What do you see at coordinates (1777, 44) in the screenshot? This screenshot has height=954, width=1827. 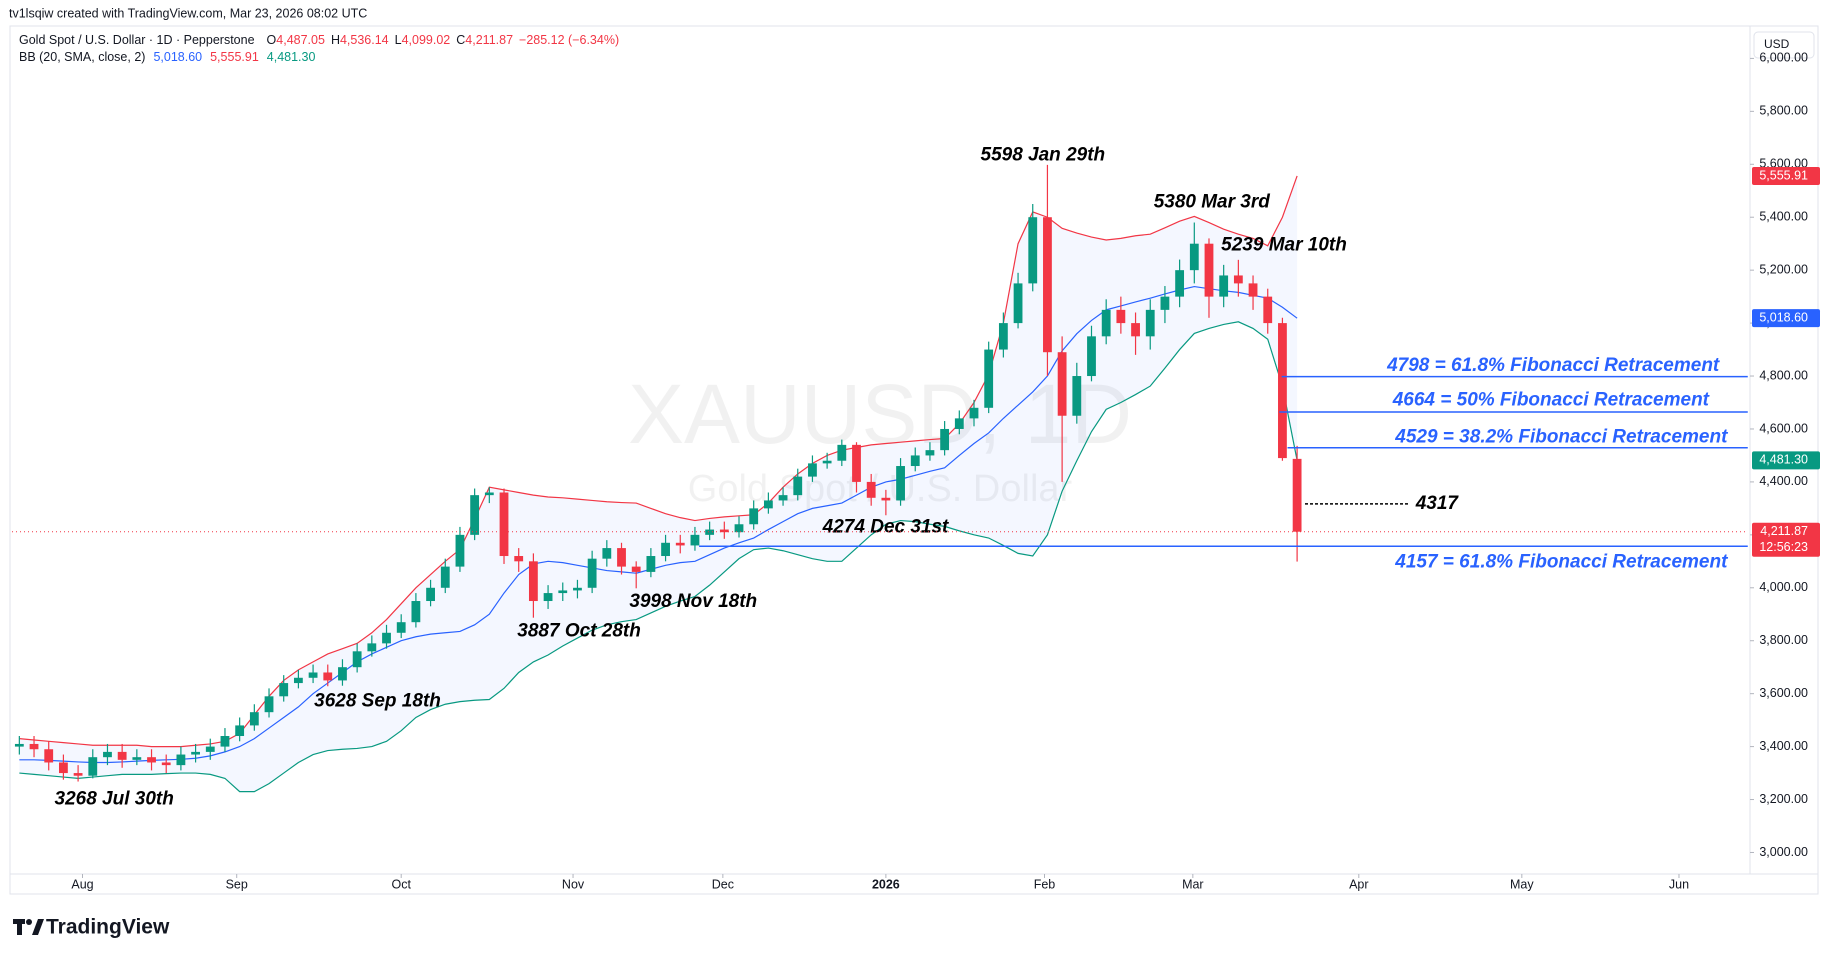 I see `currency: USD` at bounding box center [1777, 44].